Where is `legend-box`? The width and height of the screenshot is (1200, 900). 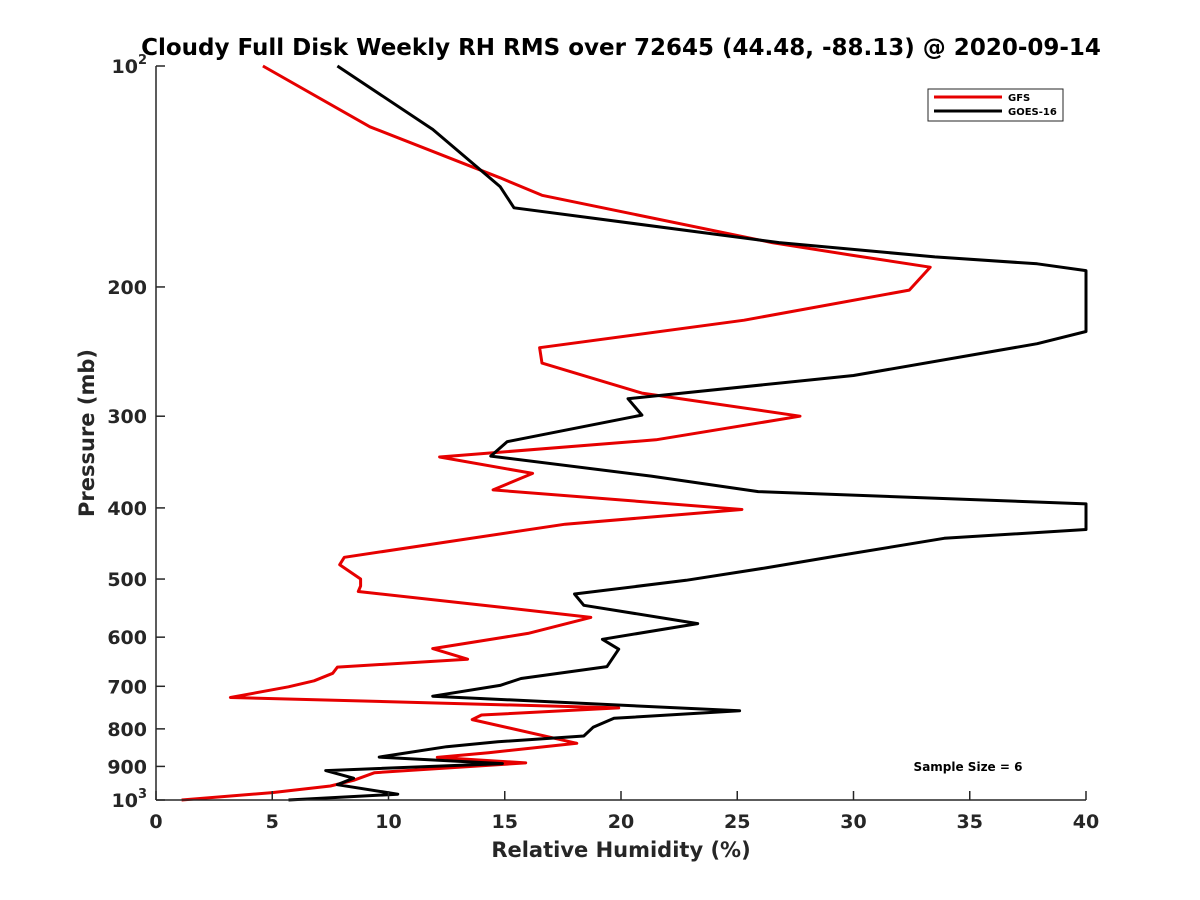
legend-box is located at coordinates (995, 105).